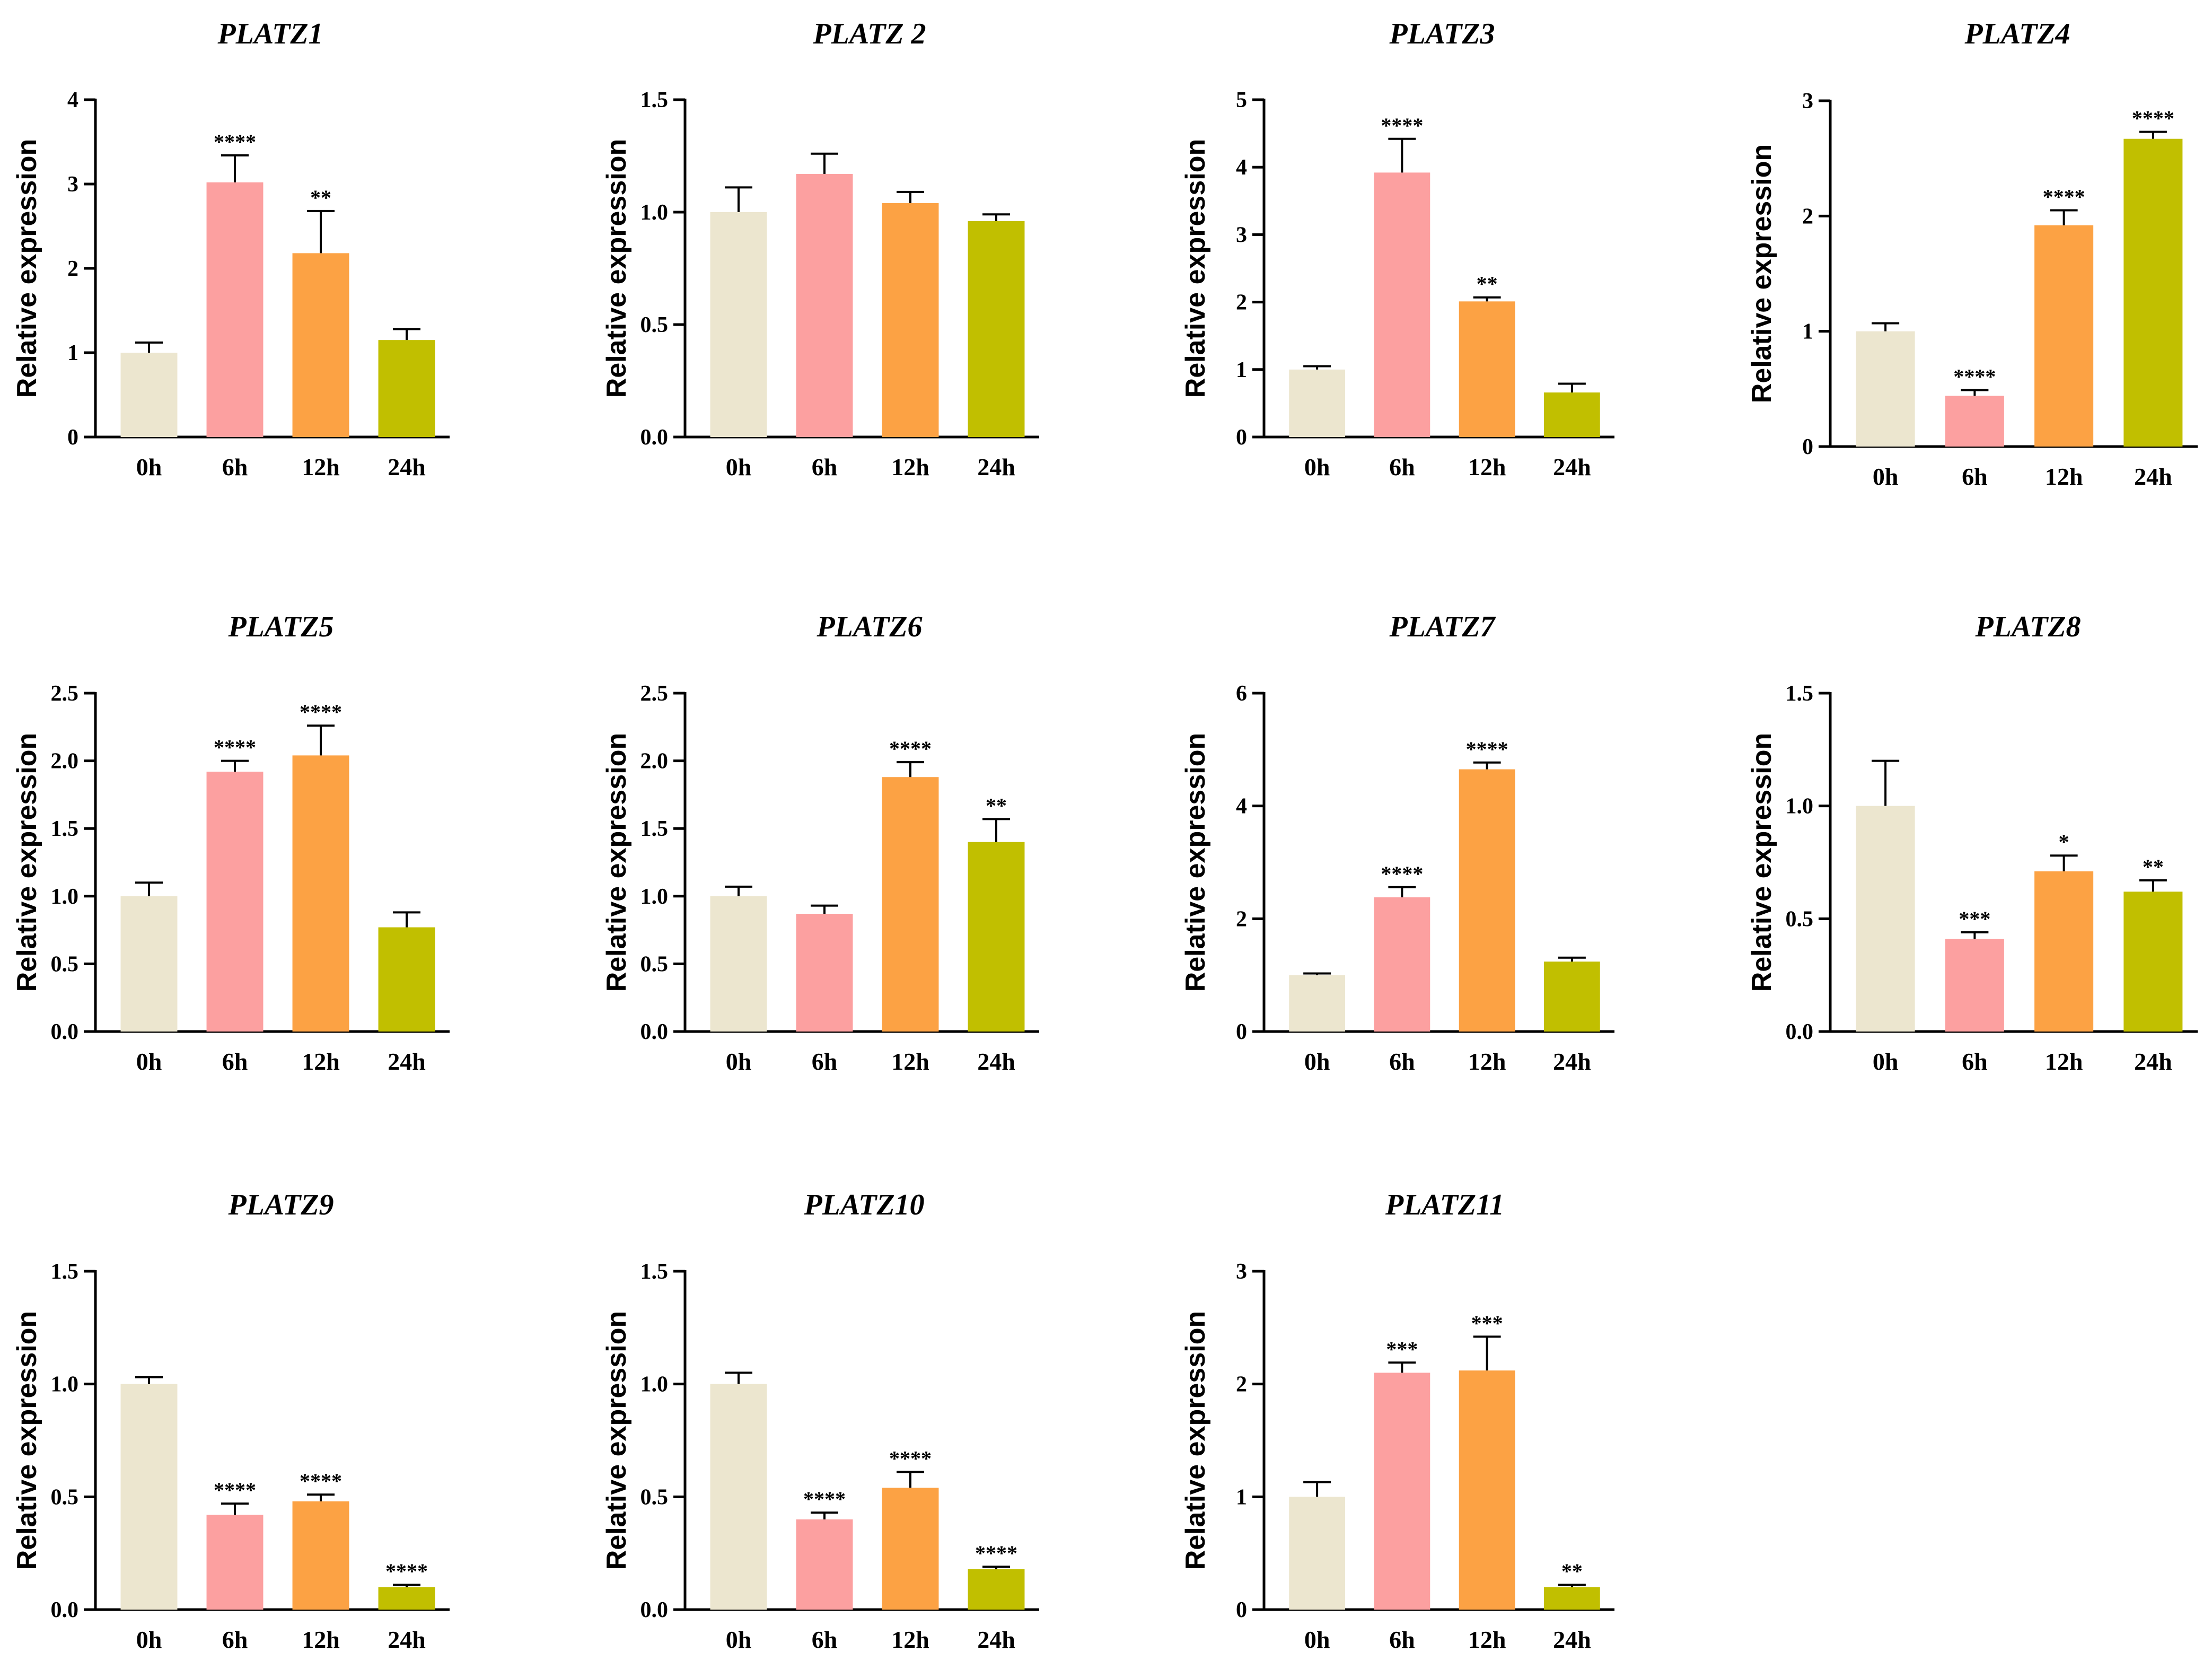  What do you see at coordinates (65, 693) in the screenshot?
I see `y-tick-label: 2.5` at bounding box center [65, 693].